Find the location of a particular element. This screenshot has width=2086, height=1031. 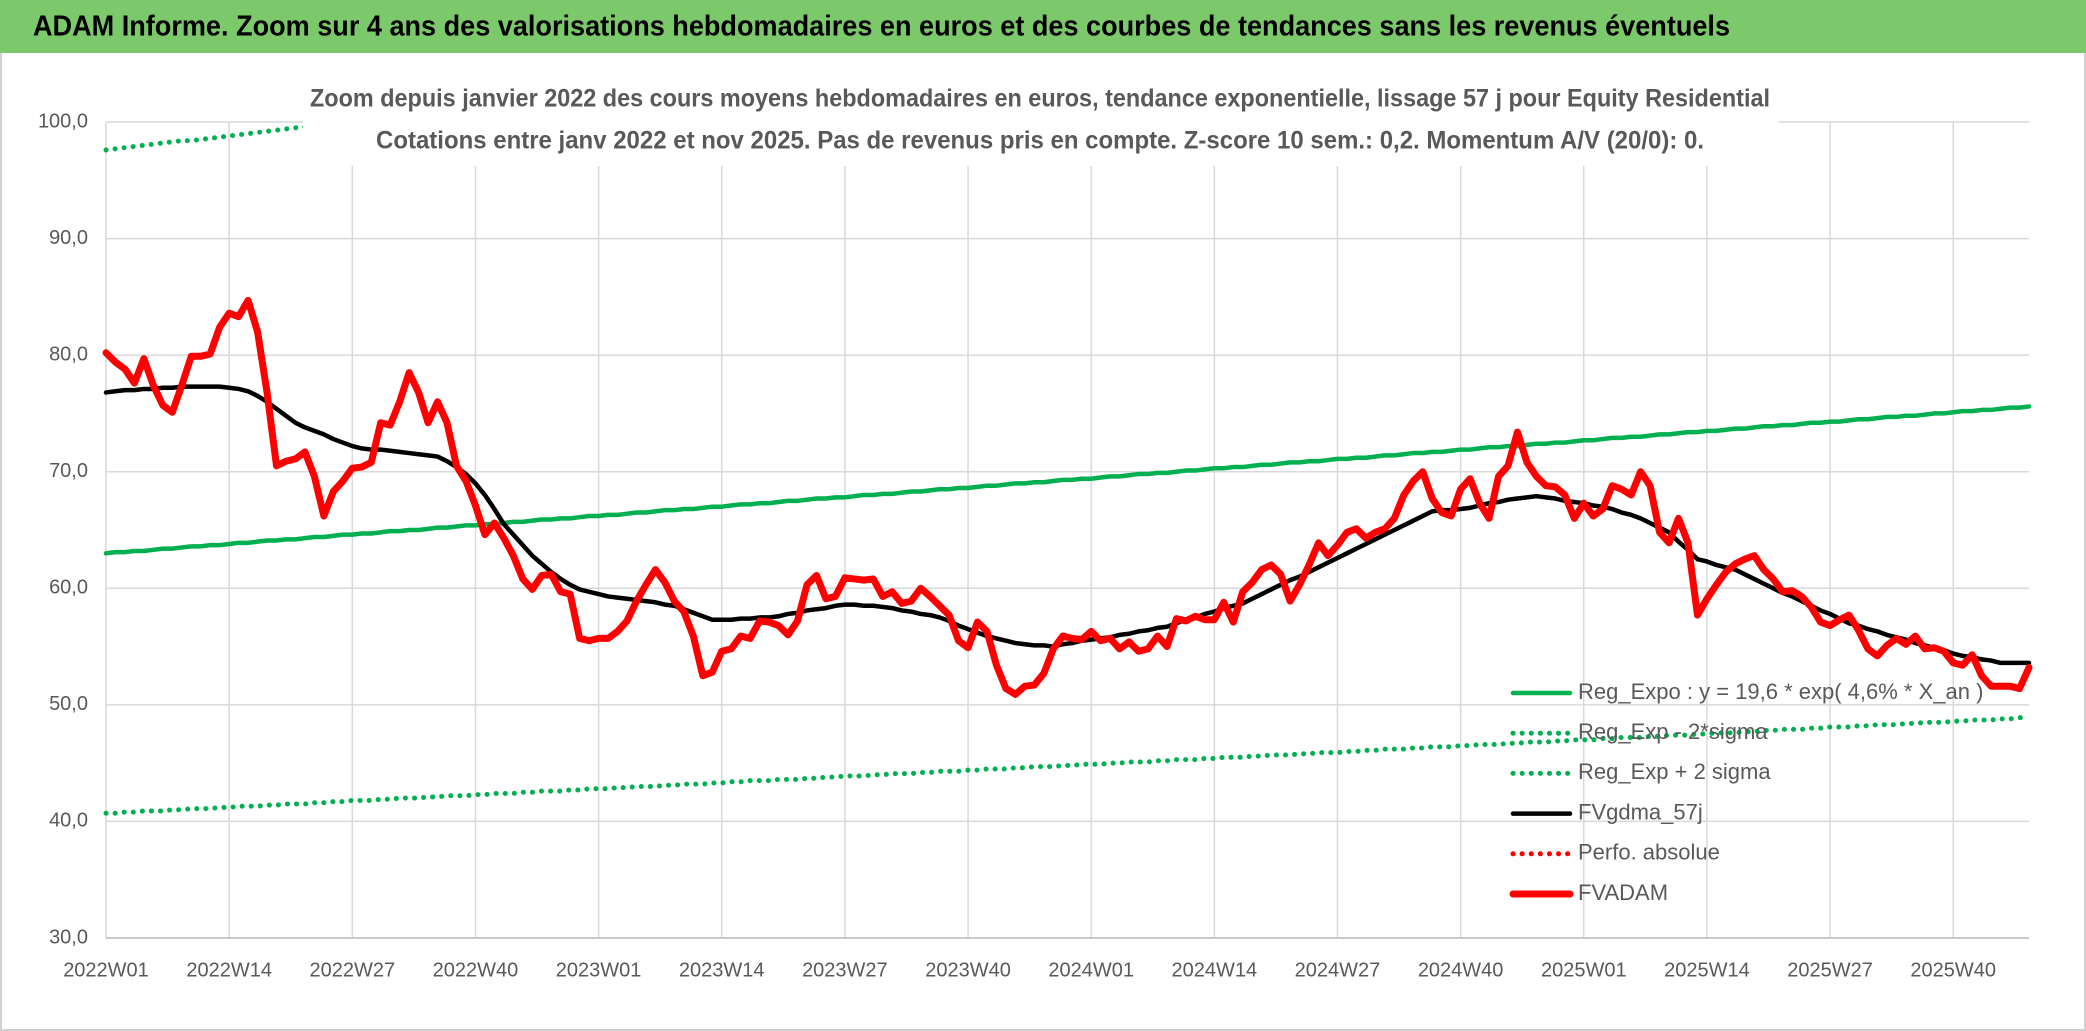

header-bar is located at coordinates (1043, 26).